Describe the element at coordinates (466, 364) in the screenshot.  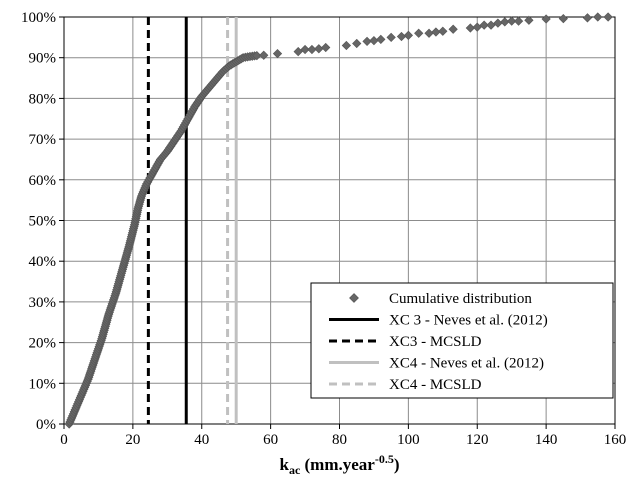
I see `legend-label: XC4 - Neves et al. (2012)` at that location.